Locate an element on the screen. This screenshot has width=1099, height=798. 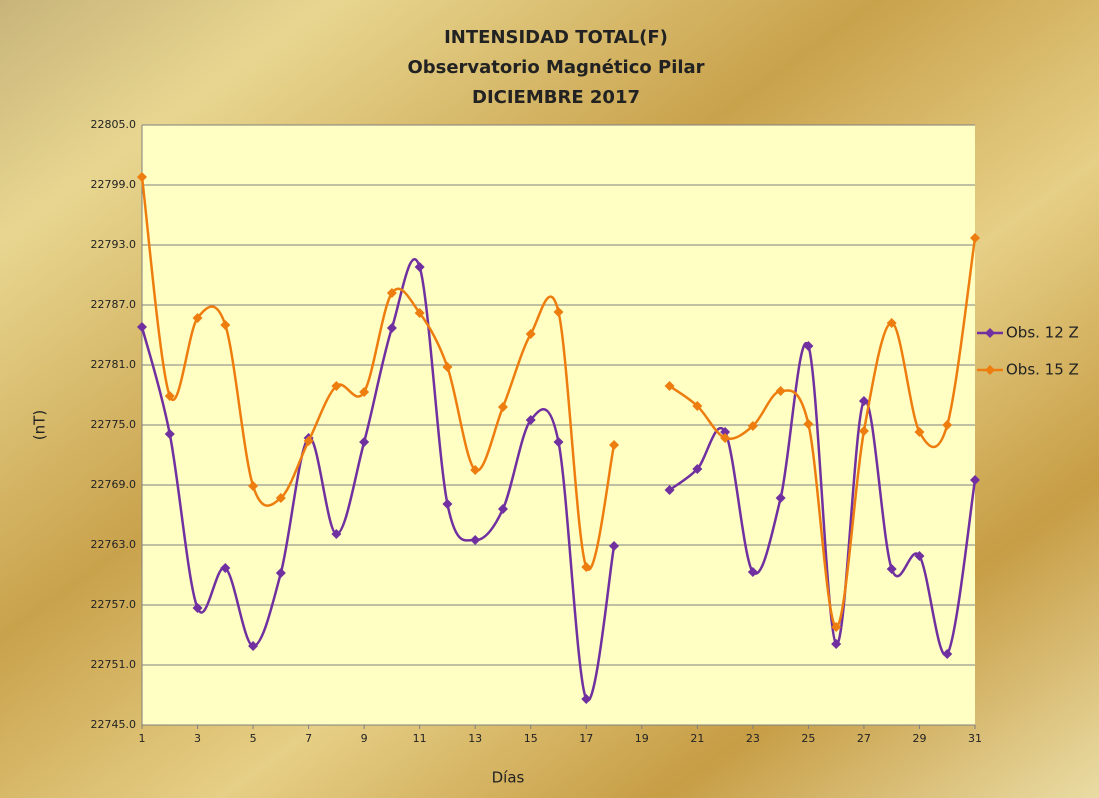
x-tick-label: 29 is located at coordinates (919, 738).